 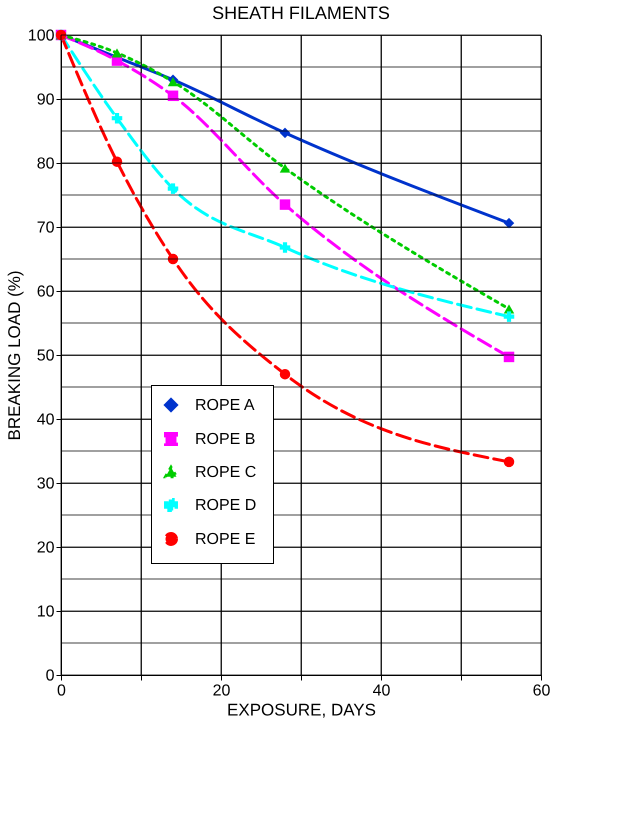 I want to click on x-axis-title: EXPOSURE, DAYS, so click(x=301, y=710).